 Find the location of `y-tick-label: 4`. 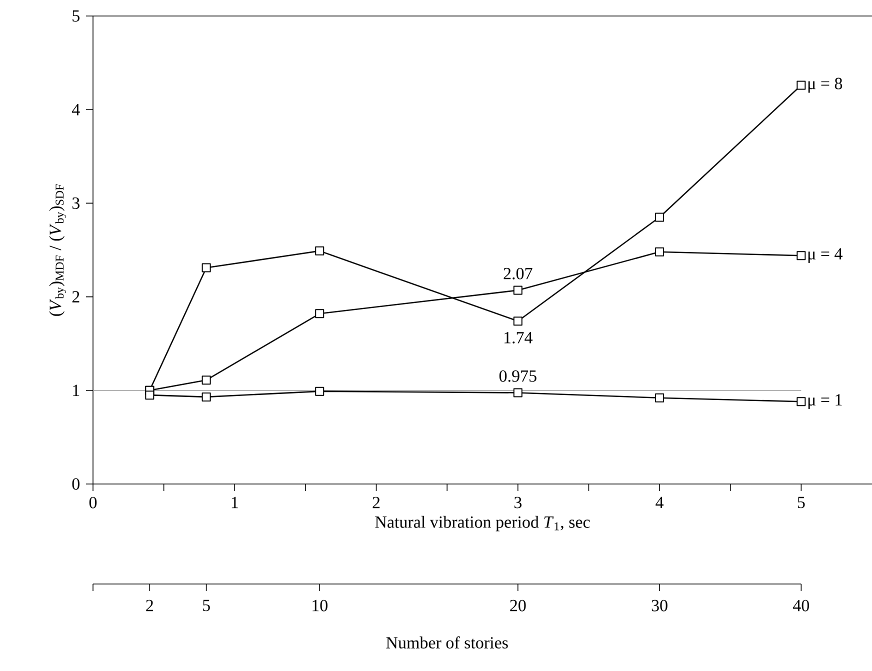

y-tick-label: 4 is located at coordinates (76, 110).